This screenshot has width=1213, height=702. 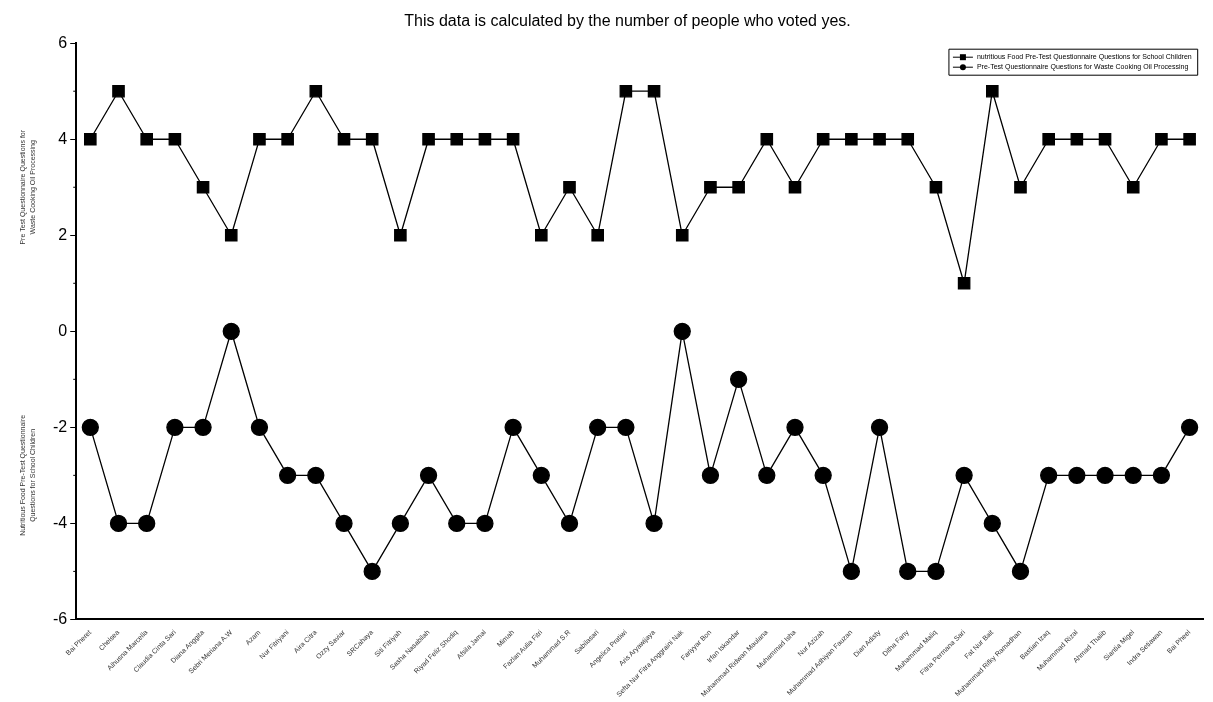 I want to click on y-tick-label: 2, so click(x=63, y=234).